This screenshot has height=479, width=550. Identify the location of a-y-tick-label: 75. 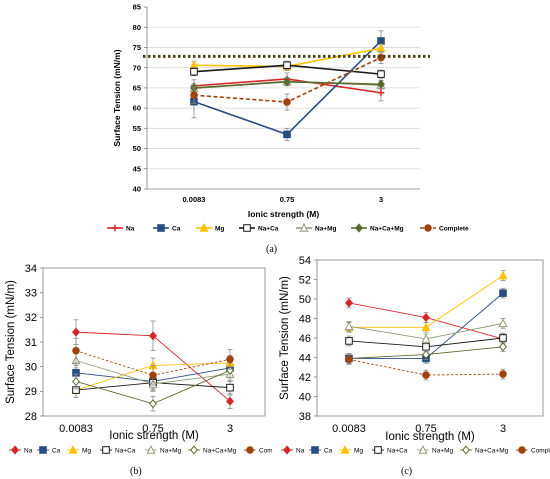
(137, 47).